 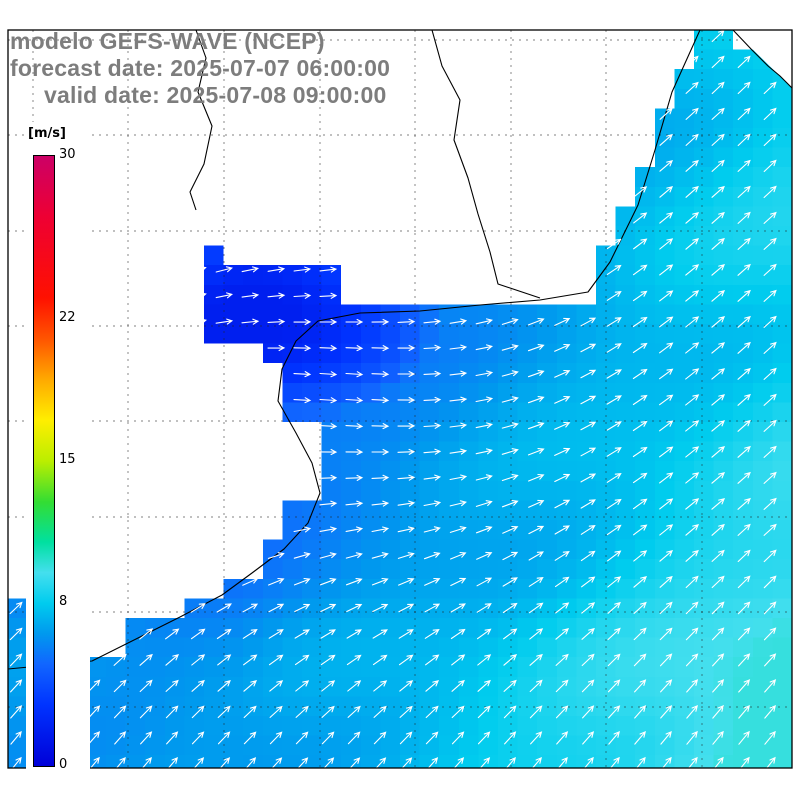 What do you see at coordinates (63, 764) in the screenshot?
I see `colorbar-tick-0: 0` at bounding box center [63, 764].